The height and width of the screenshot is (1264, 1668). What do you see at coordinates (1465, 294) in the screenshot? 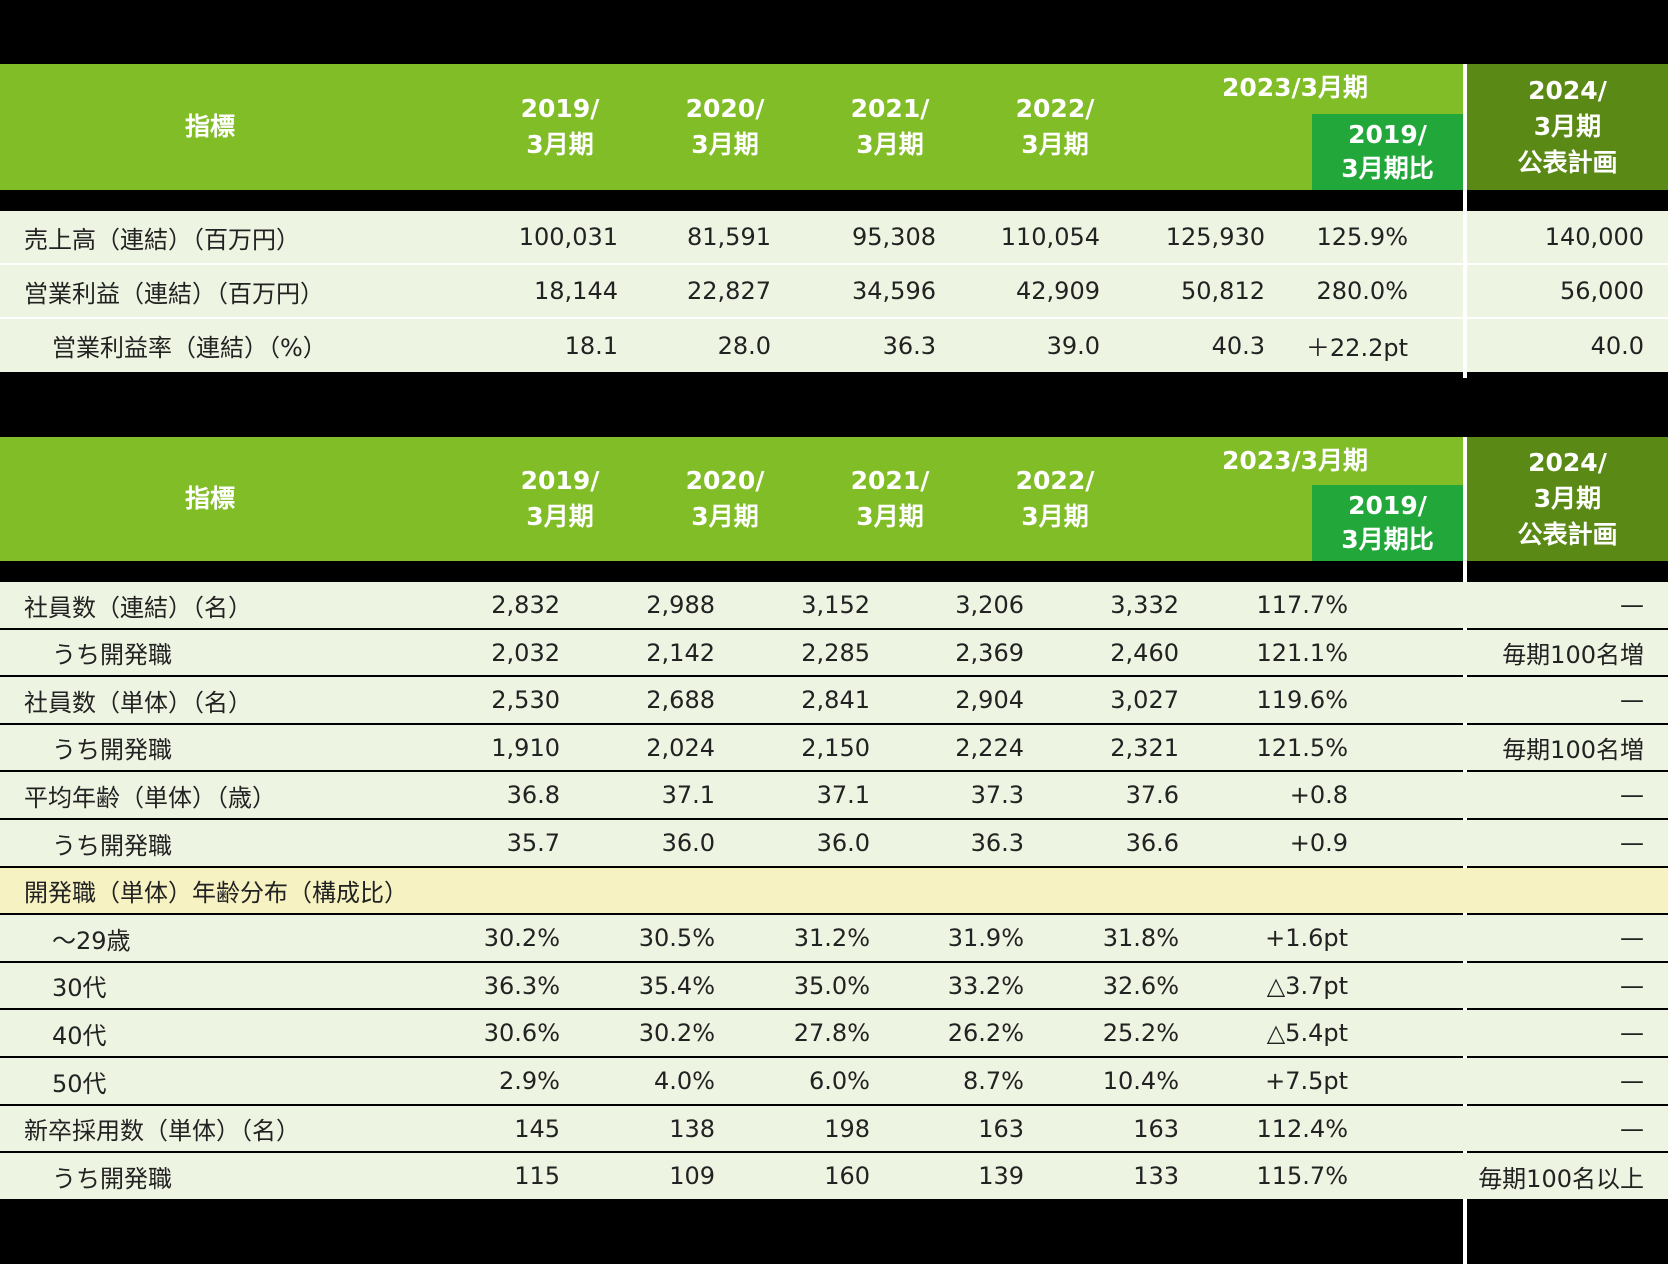
I see `column-divider` at bounding box center [1465, 294].